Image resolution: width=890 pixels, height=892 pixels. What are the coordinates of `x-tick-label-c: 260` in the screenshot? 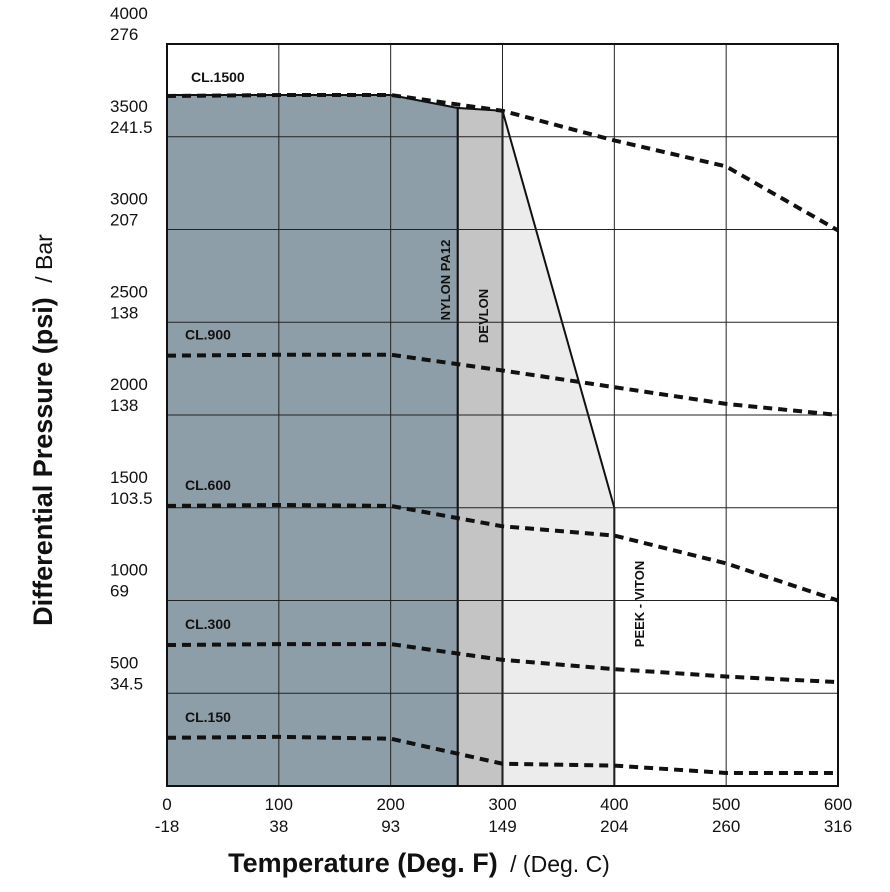 It's located at (726, 826).